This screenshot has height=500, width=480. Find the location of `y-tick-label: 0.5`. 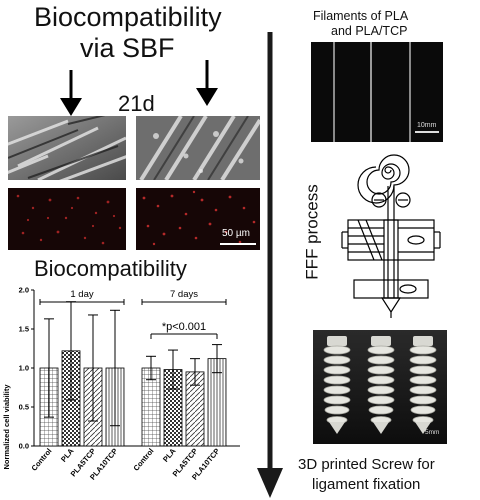

y-tick-label: 0.5 is located at coordinates (24, 407).